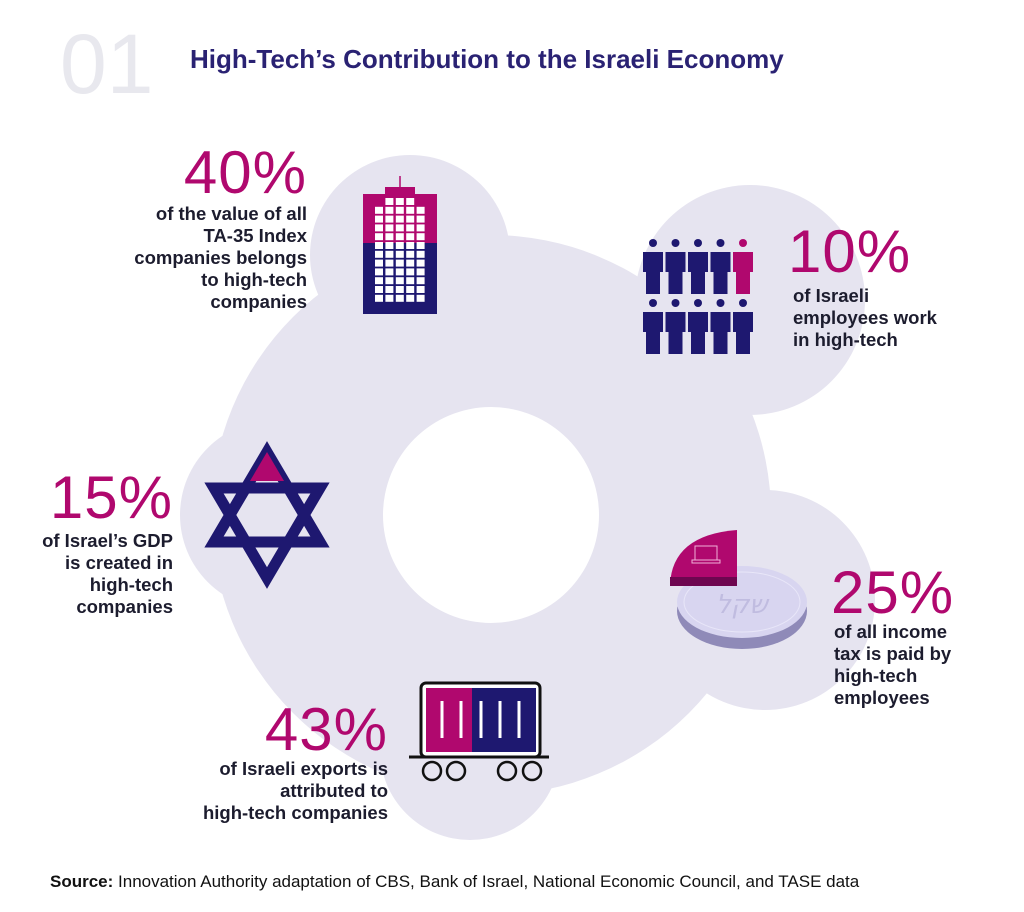 The width and height of the screenshot is (1024, 912). What do you see at coordinates (479, 731) in the screenshot?
I see `cargo-container-icon` at bounding box center [479, 731].